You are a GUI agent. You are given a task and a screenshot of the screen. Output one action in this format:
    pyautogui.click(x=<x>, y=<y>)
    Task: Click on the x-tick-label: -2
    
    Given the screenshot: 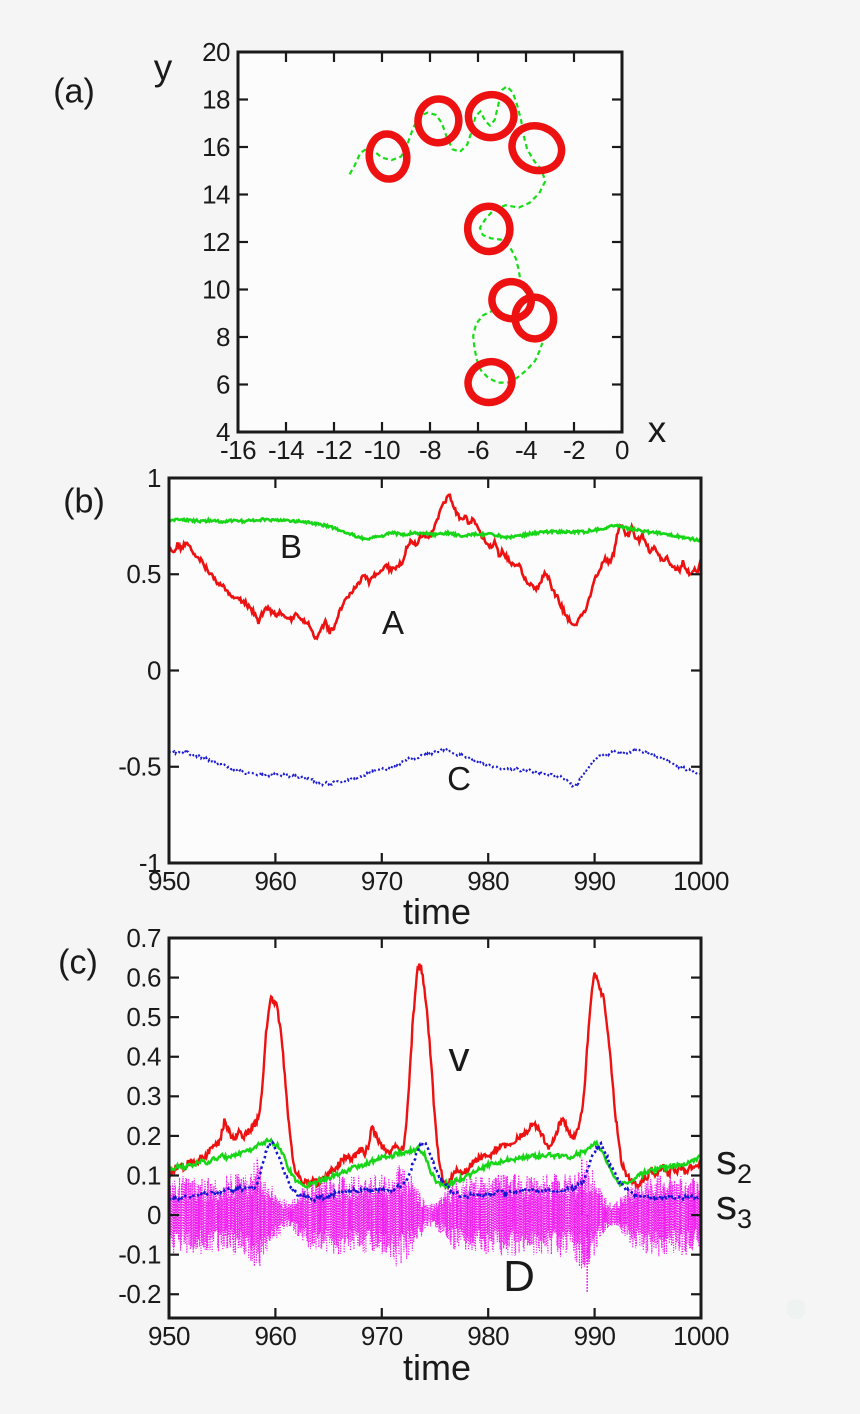 What is the action you would take?
    pyautogui.click(x=574, y=450)
    